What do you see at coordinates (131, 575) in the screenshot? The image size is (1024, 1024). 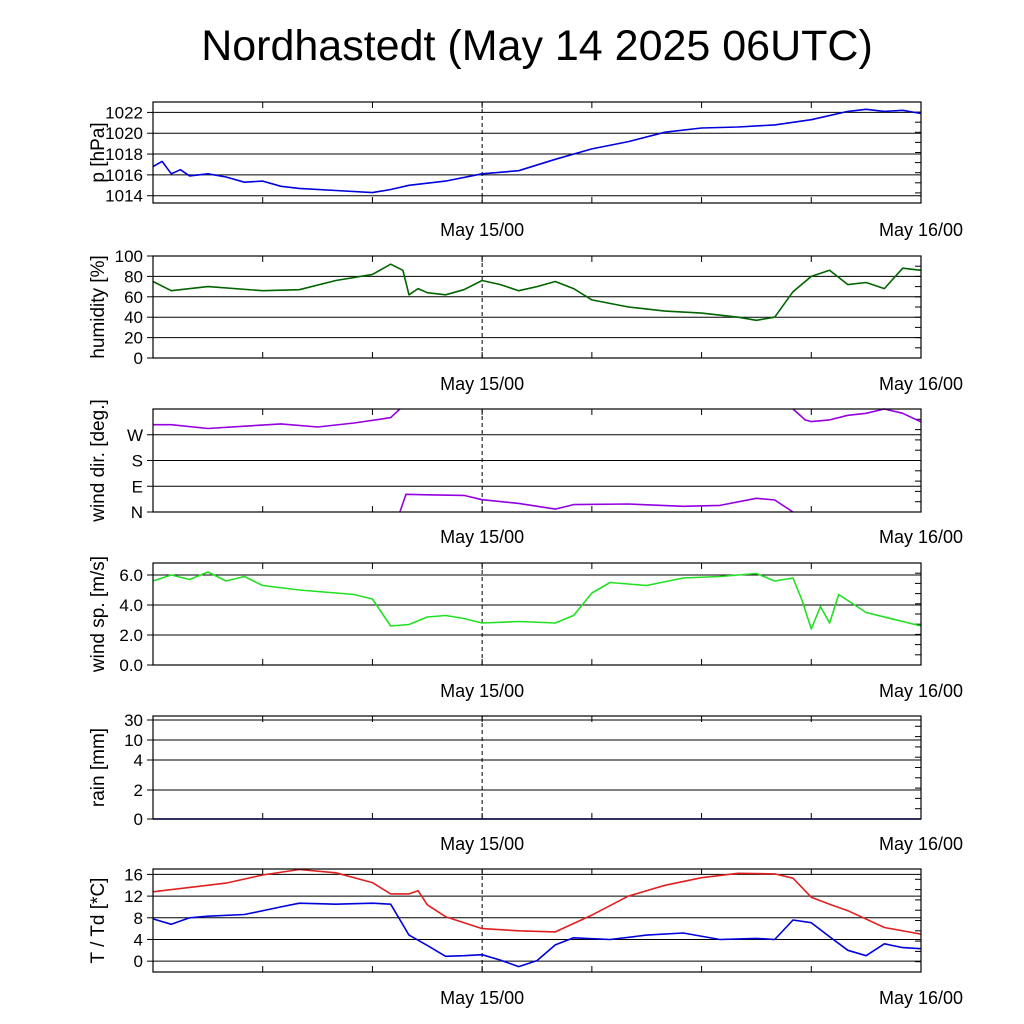 I see `y-tick-label: 6.0` at bounding box center [131, 575].